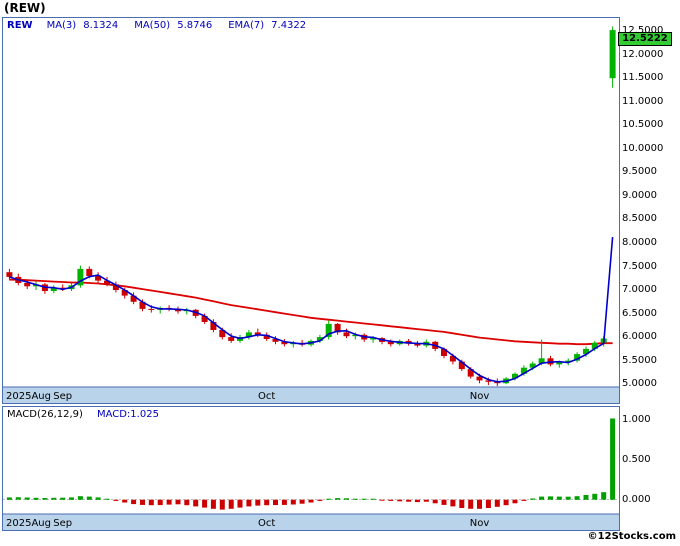  Describe the element at coordinates (289, 25) in the screenshot. I see `ema7-value: 7.4322` at that location.